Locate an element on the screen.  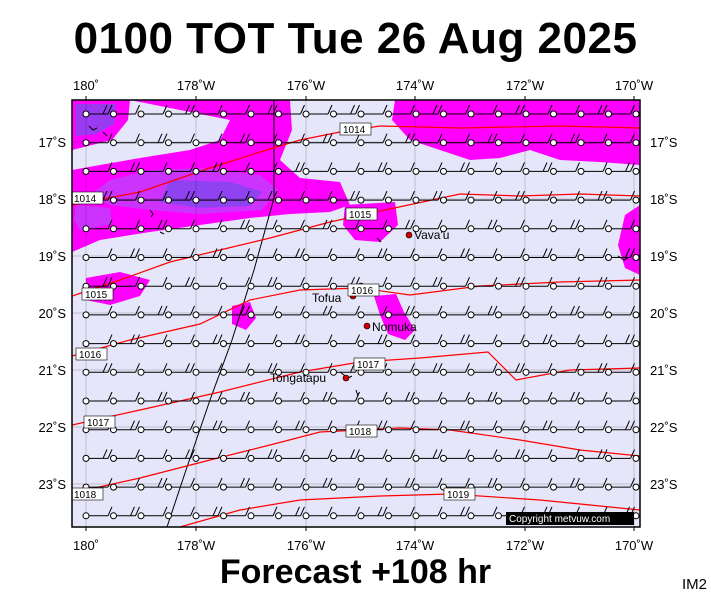
island-outline is located at coordinates (623, 258).